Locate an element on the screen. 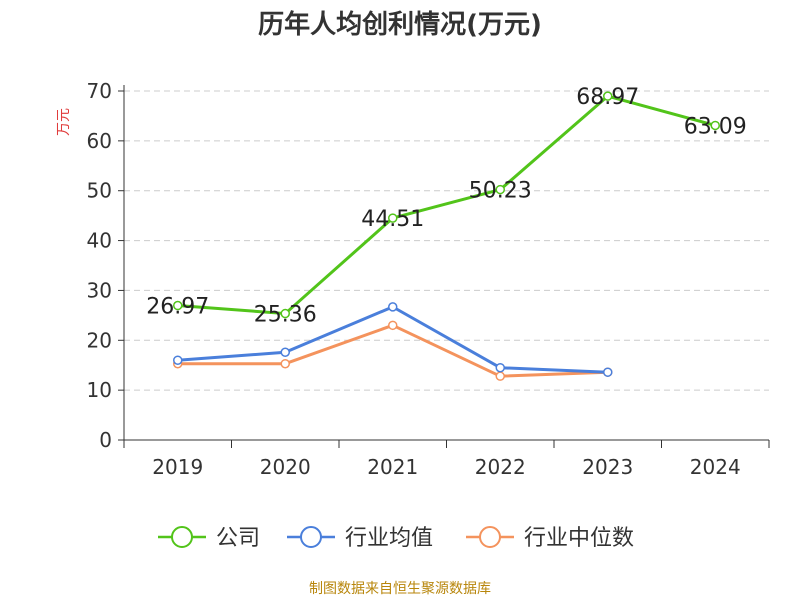 This screenshot has height=600, width=800. data-label: 63.09 is located at coordinates (715, 126).